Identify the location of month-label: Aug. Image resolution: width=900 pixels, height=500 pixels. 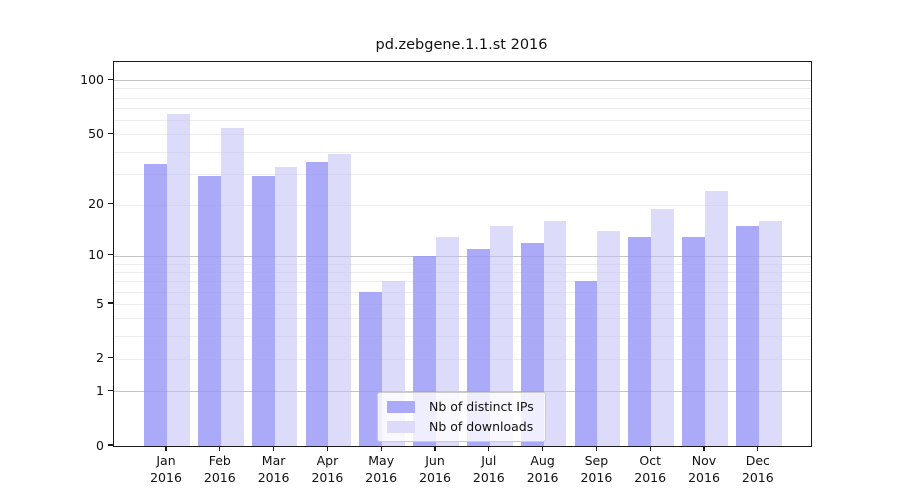
(542, 460).